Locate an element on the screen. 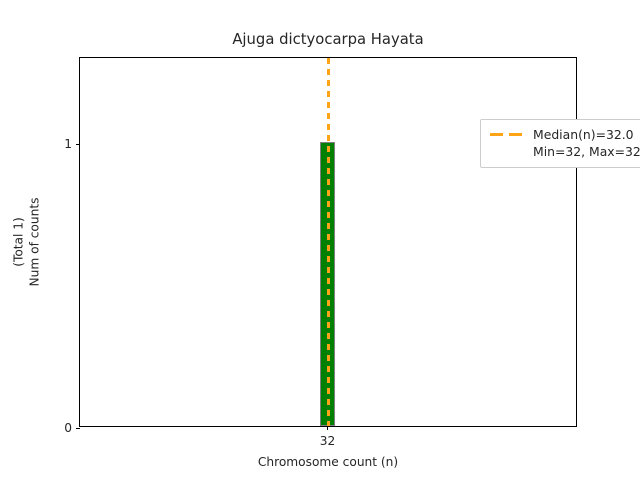 This screenshot has width=640, height=480. y-tick-label-0: 0 is located at coordinates (68, 428).